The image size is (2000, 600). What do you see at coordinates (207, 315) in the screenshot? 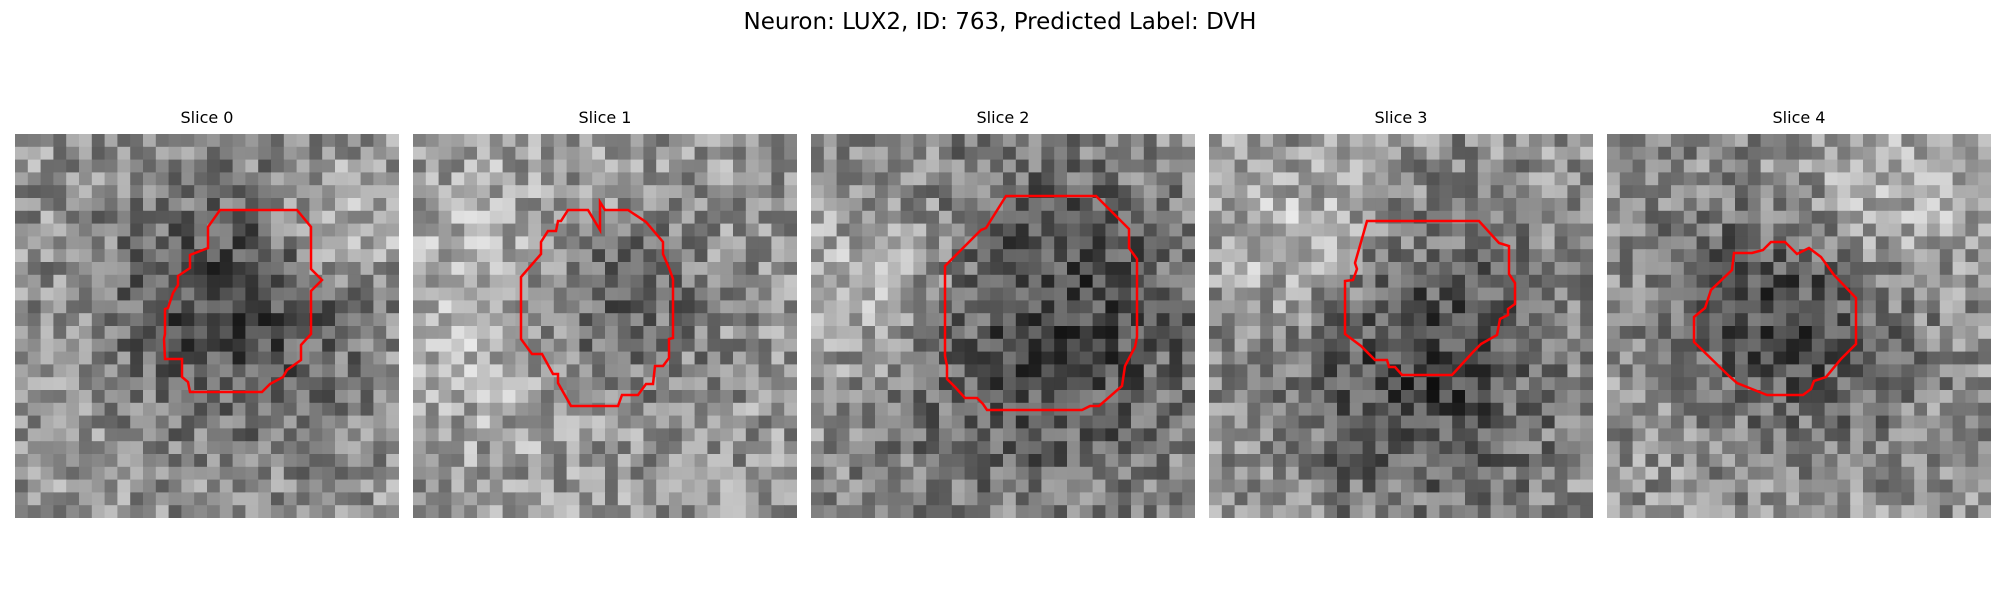
I see `slice-panel-0: Slice 0` at bounding box center [207, 315].